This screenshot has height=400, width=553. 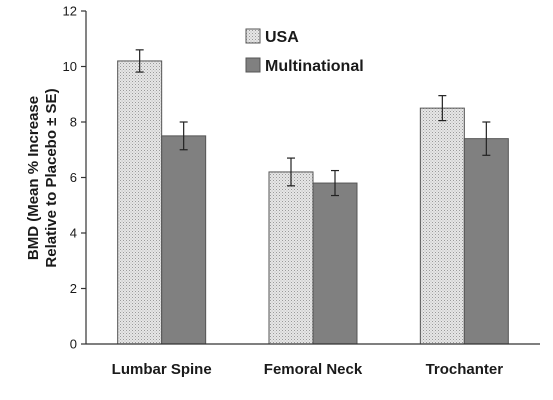 I want to click on x-tick-label: Femoral Neck, so click(x=313, y=369).